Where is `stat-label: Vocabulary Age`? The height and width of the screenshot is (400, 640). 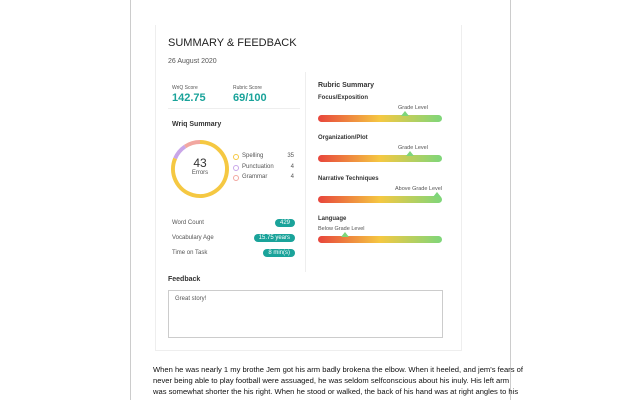 stat-label: Vocabulary Age is located at coordinates (193, 238).